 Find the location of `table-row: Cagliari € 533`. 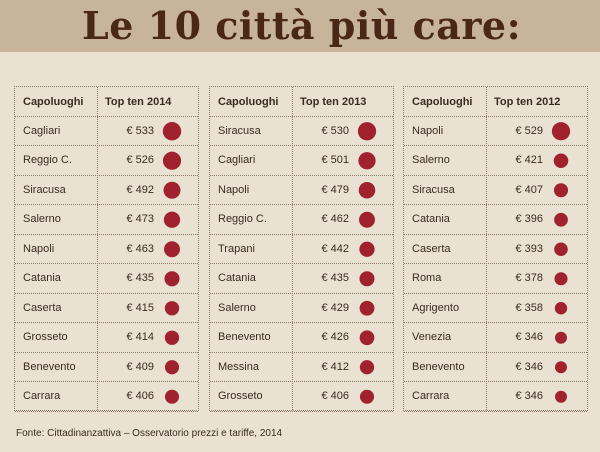

table-row: Cagliari € 533 is located at coordinates (106, 131).